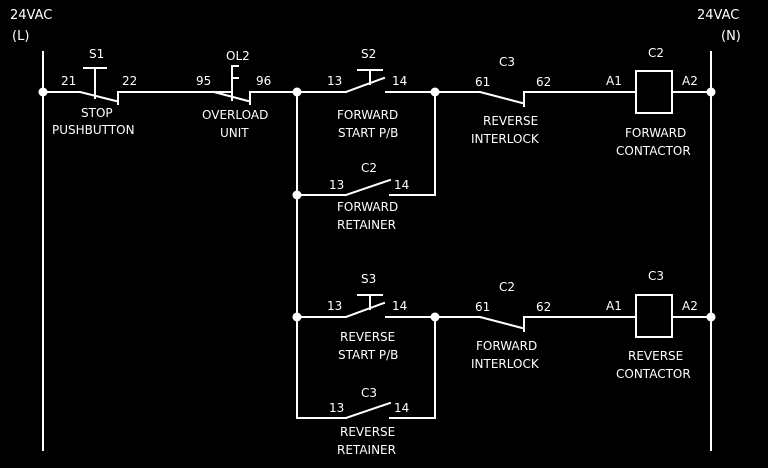 Image resolution: width=768 pixels, height=468 pixels. What do you see at coordinates (505, 139) in the screenshot?
I see `reverse-interlock-name-line2: INTERLOCK` at bounding box center [505, 139].